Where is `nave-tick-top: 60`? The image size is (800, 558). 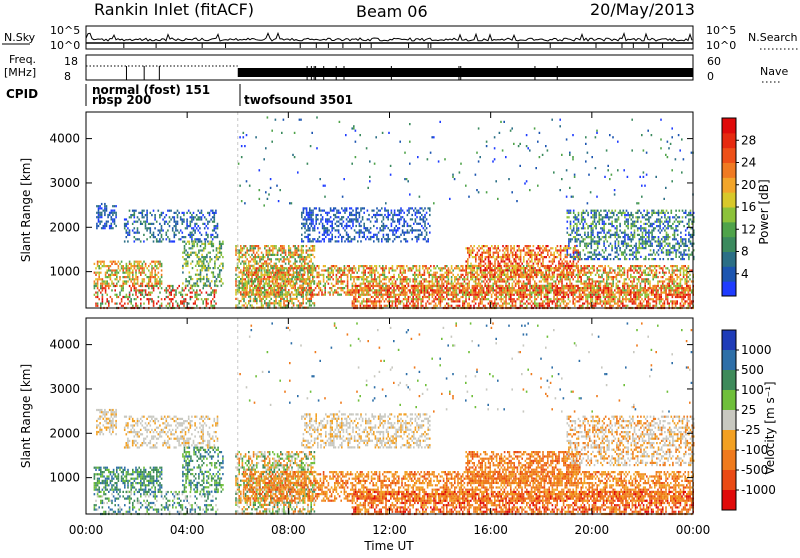 nave-tick-top: 60 is located at coordinates (714, 61).